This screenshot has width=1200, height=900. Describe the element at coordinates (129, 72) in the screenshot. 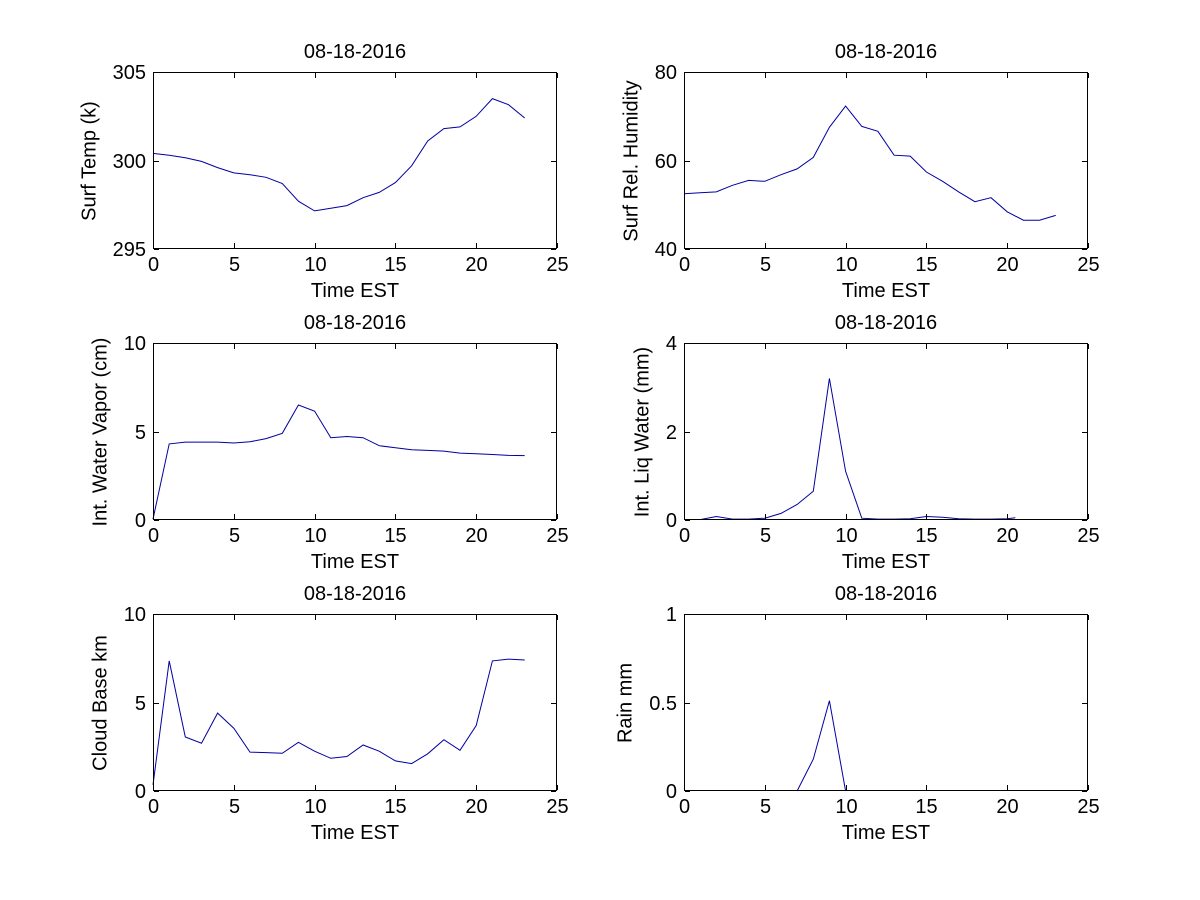

I see `y-tick-label: 305` at that location.